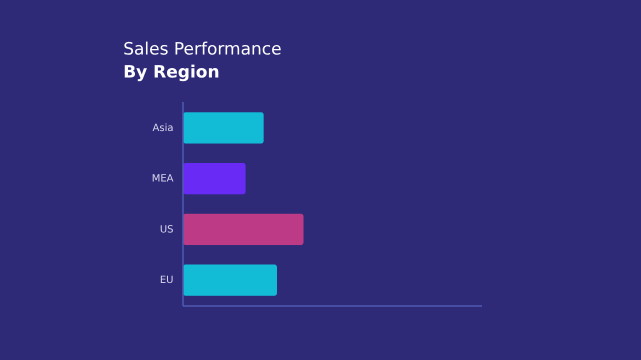  Describe the element at coordinates (171, 72) in the screenshot. I see `chart-subtitle: By Region` at that location.